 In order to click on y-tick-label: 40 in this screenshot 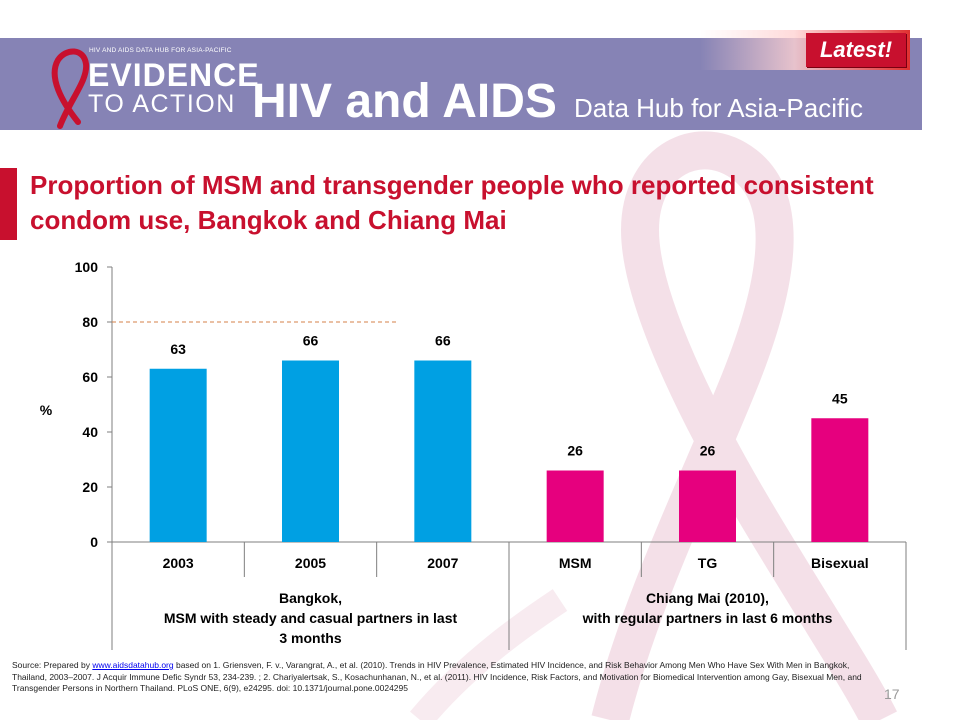, I will do `click(90, 432)`.